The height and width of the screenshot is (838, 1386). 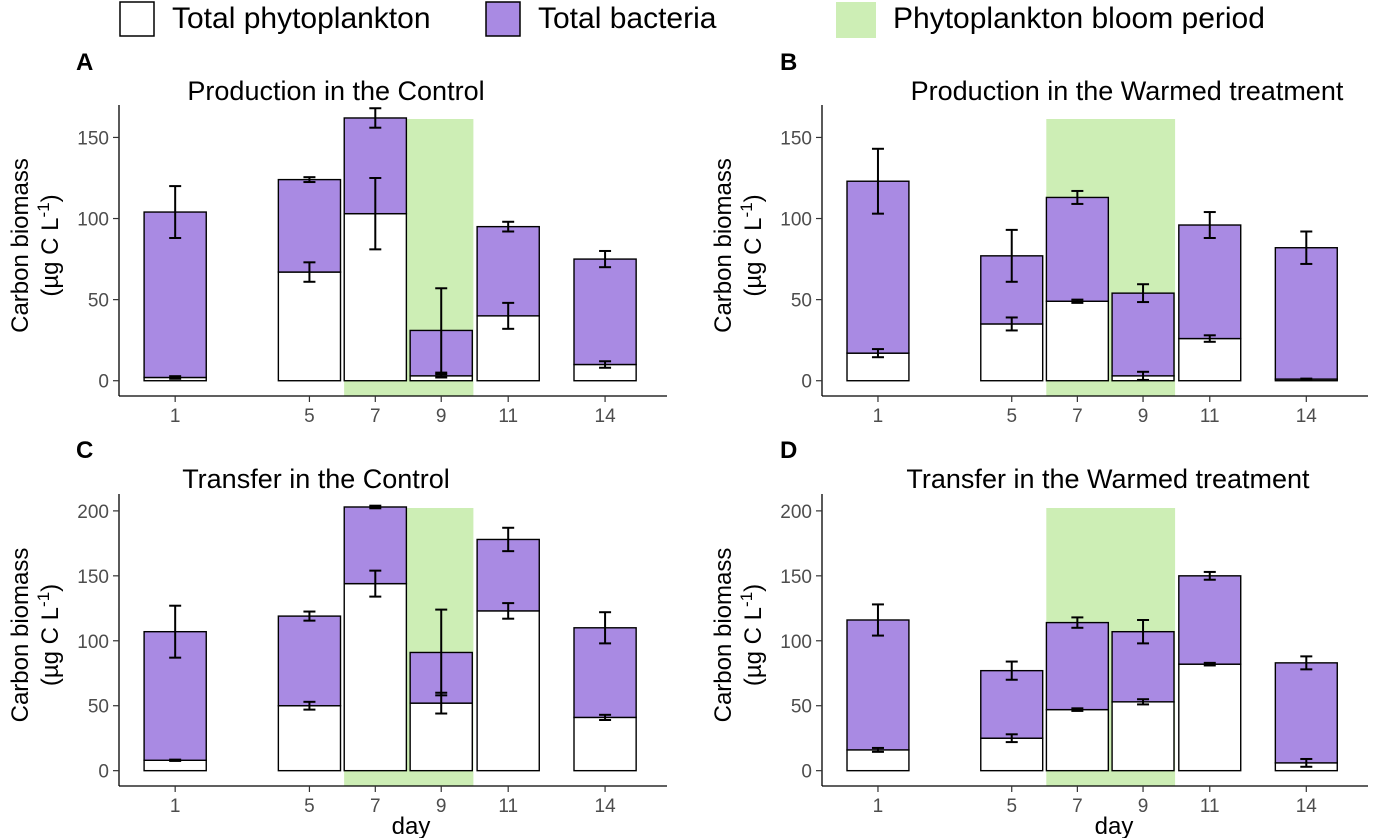 What do you see at coordinates (84, 62) in the screenshot?
I see `panel-letter: A` at bounding box center [84, 62].